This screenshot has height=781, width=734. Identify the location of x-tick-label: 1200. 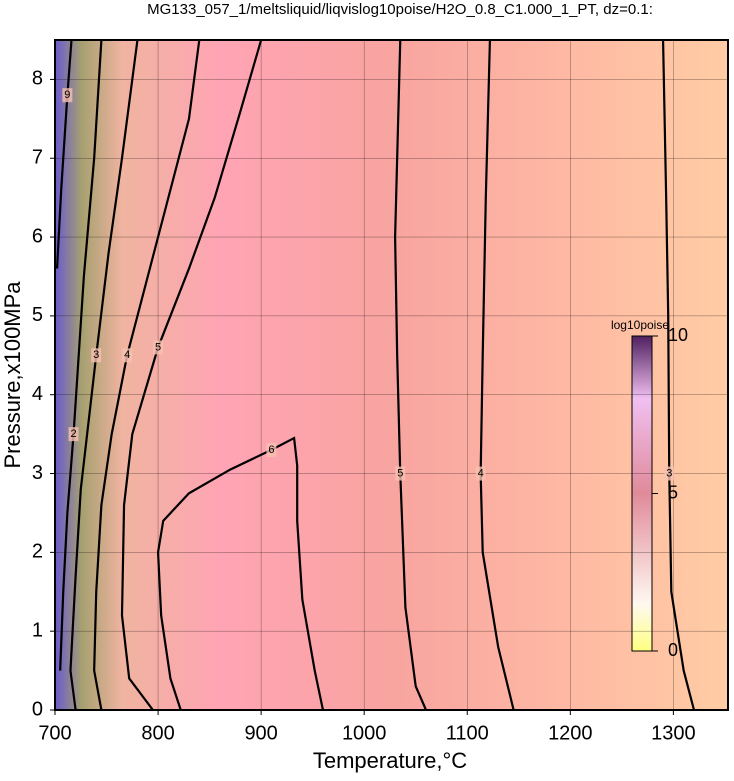
(570, 733).